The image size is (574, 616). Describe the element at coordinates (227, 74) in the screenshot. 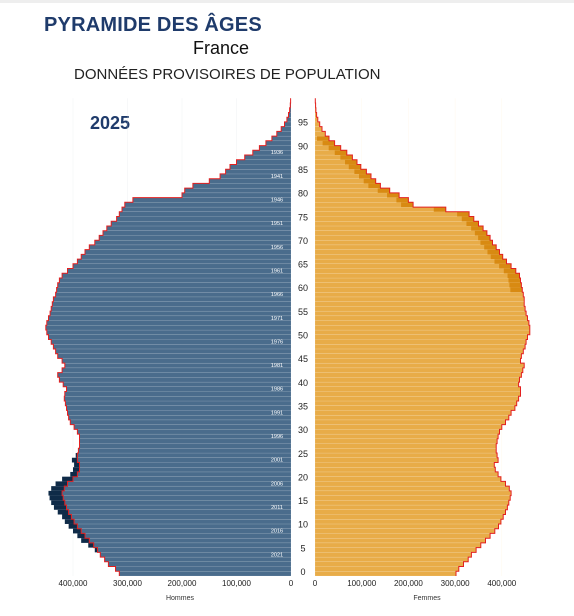

I see `data-caption: DONNÉES PROVISOIRES DE POPULATION` at that location.